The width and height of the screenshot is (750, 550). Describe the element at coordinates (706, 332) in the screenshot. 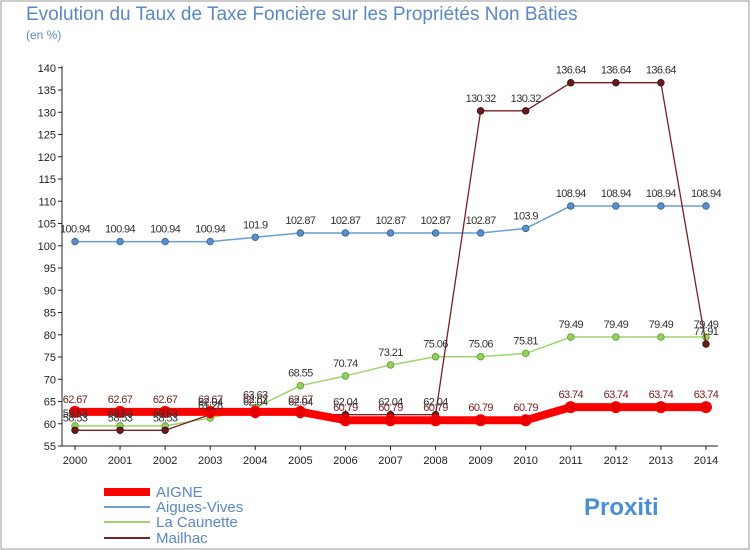

I see `data-label-mailhac: 77.91` at that location.